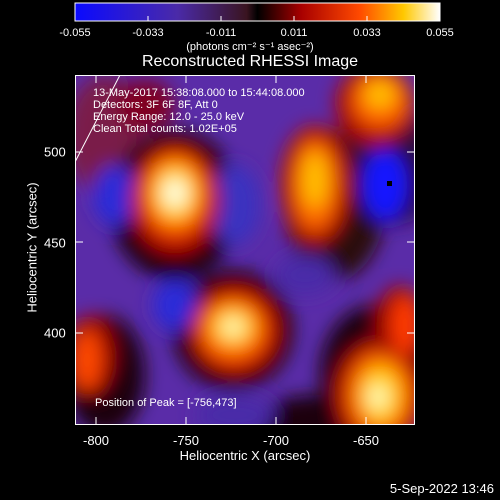 Image resolution: width=500 pixels, height=500 pixels. I want to click on colorbar-tick: 0.033, so click(367, 33).